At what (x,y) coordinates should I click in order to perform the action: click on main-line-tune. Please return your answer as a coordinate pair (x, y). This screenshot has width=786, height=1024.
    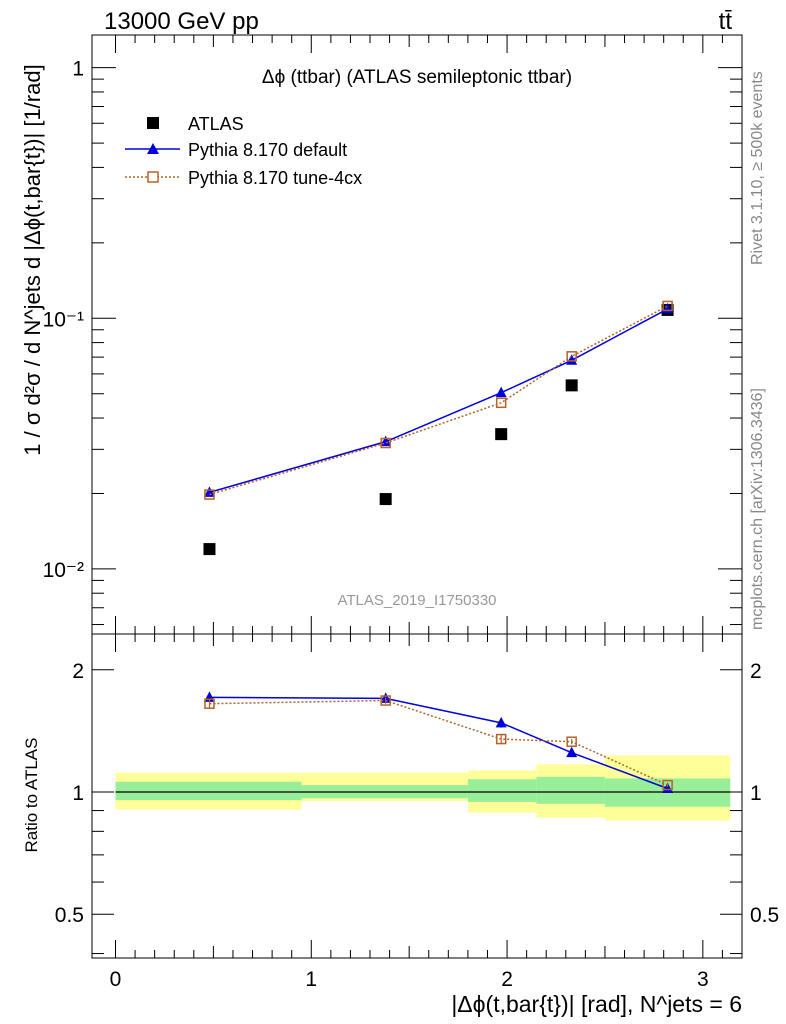
    Looking at the image, I should click on (438, 400).